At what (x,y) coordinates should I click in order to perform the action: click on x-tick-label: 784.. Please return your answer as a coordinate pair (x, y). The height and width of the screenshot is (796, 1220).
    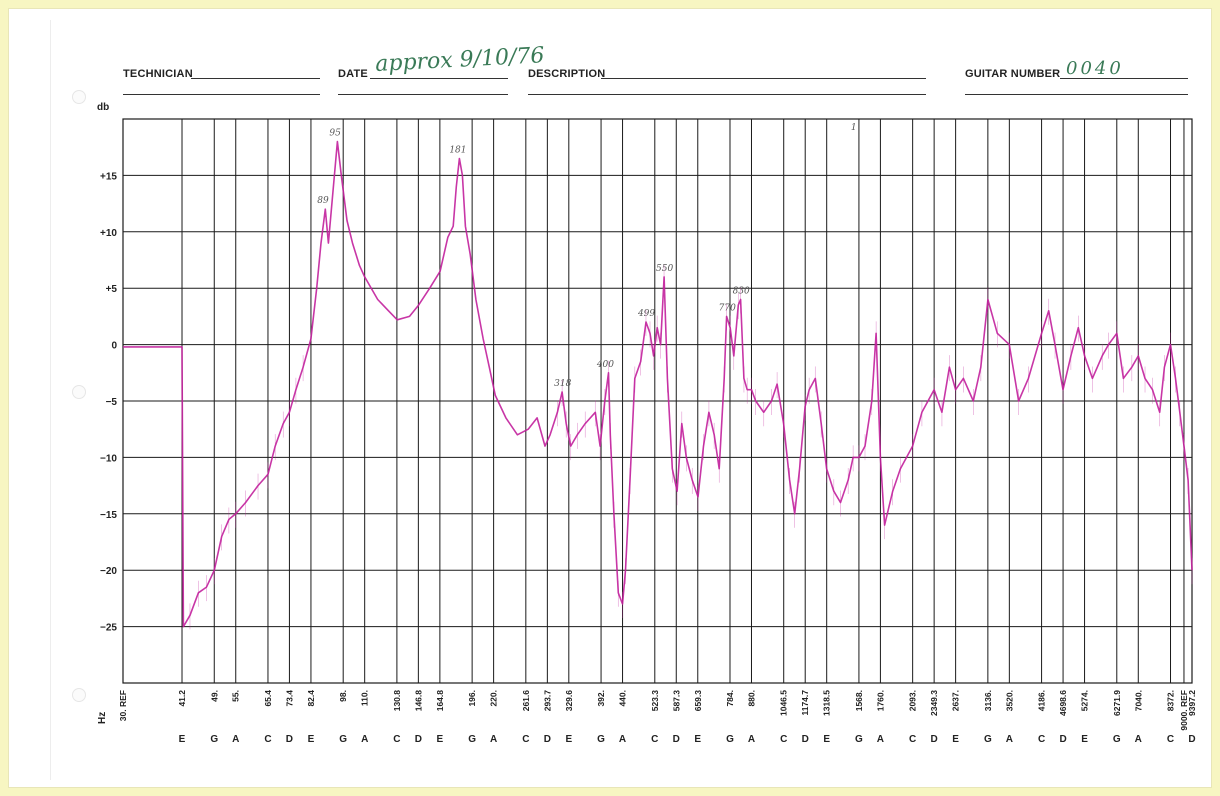
    Looking at the image, I should click on (730, 698).